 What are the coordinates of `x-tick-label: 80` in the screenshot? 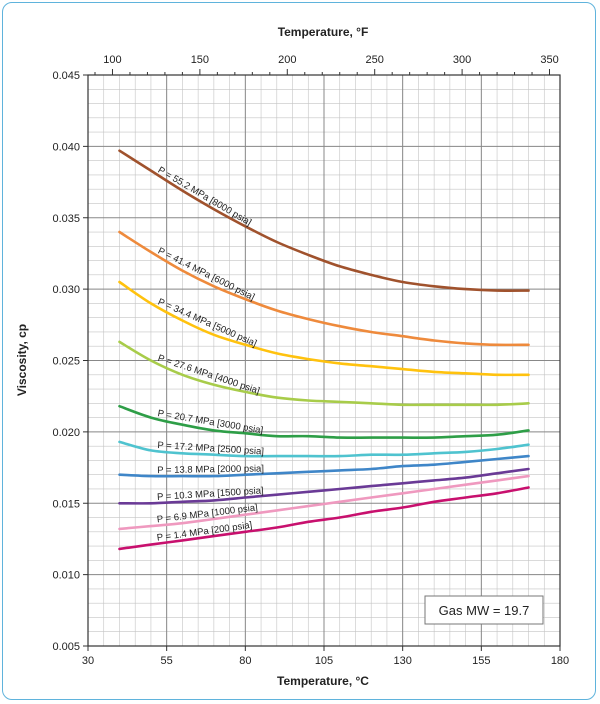 It's located at (245, 661).